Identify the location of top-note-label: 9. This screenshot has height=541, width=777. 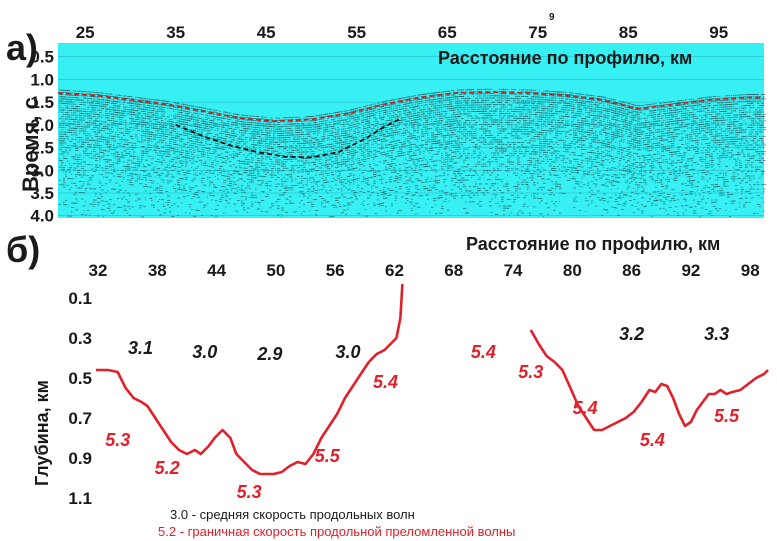
(552, 17).